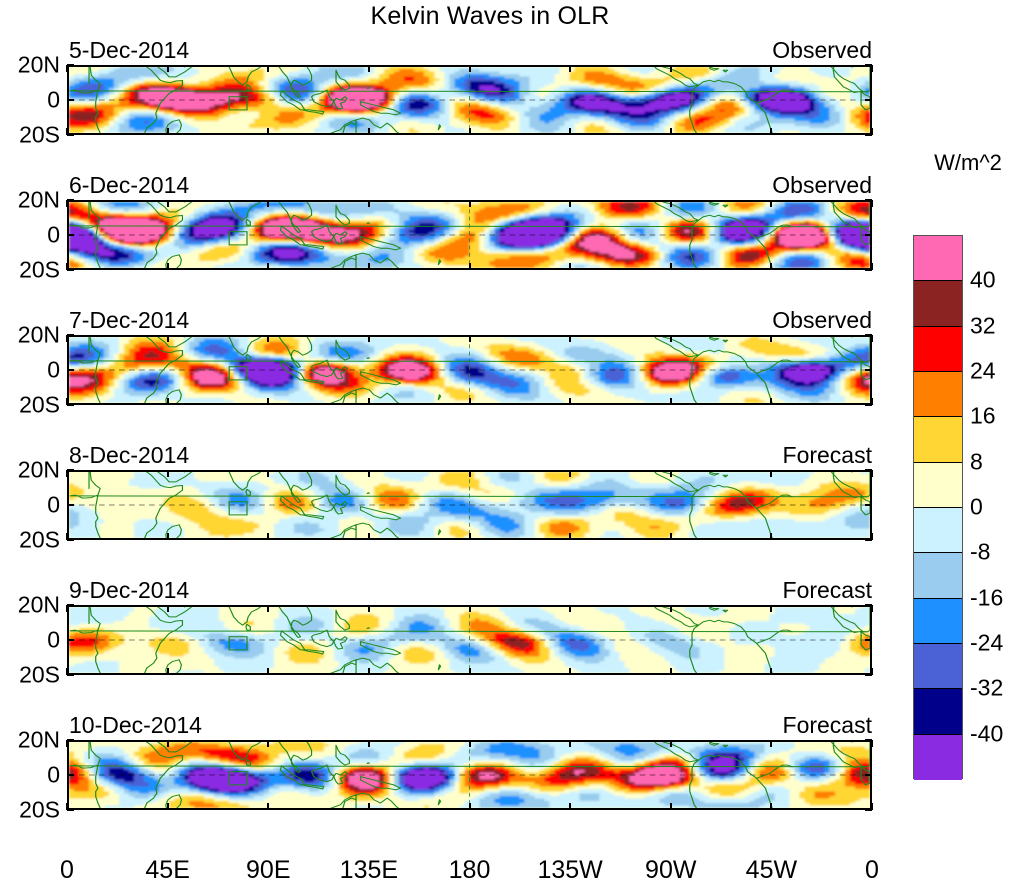 The width and height of the screenshot is (1021, 887). Describe the element at coordinates (995, 507) in the screenshot. I see `colorbar-tick-labels: 40 32 24 16 8 0 -8 -16 -24 -32 -40` at that location.